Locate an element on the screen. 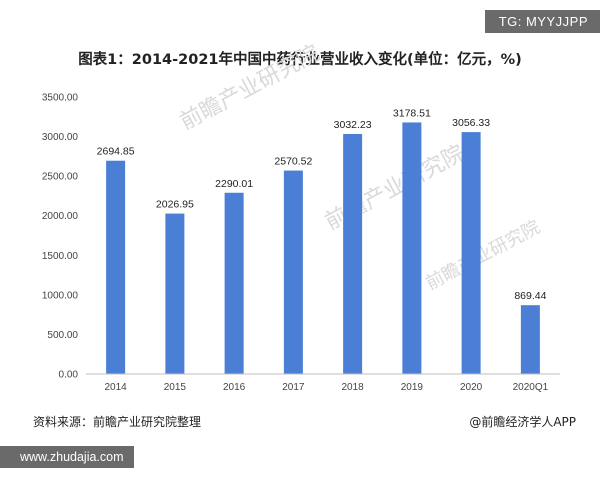 The width and height of the screenshot is (600, 480). x-tick-label: 2020 is located at coordinates (471, 387).